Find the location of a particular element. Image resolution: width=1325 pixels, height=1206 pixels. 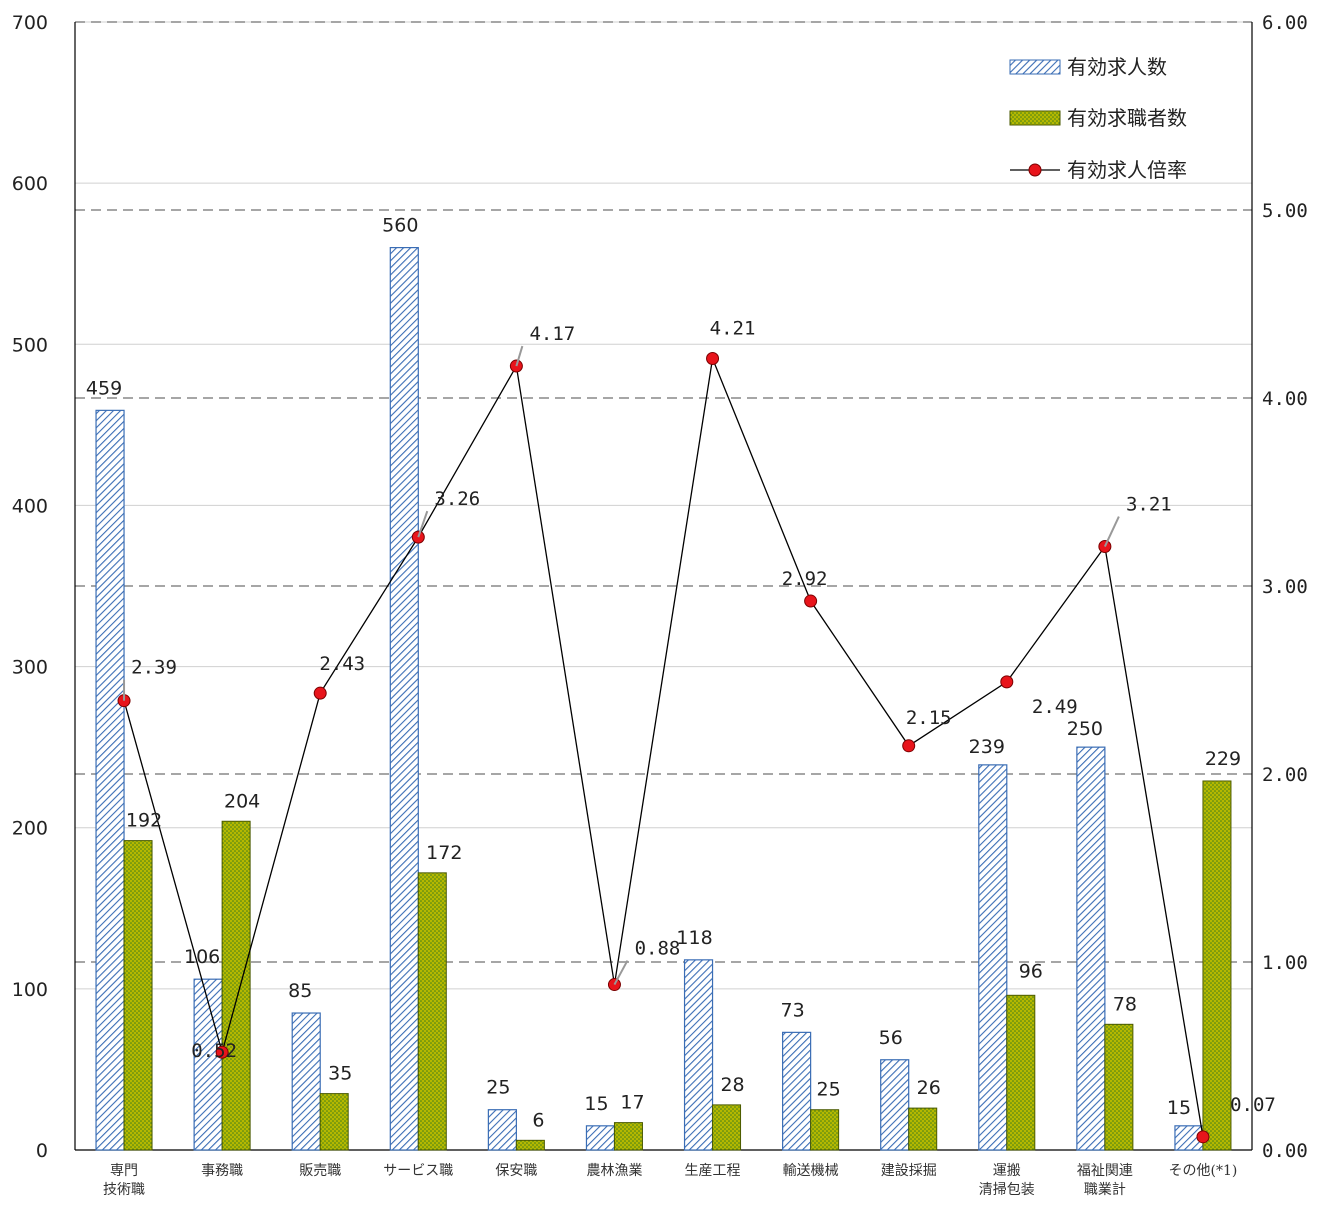

ratio-label: 0.88 is located at coordinates (658, 949).